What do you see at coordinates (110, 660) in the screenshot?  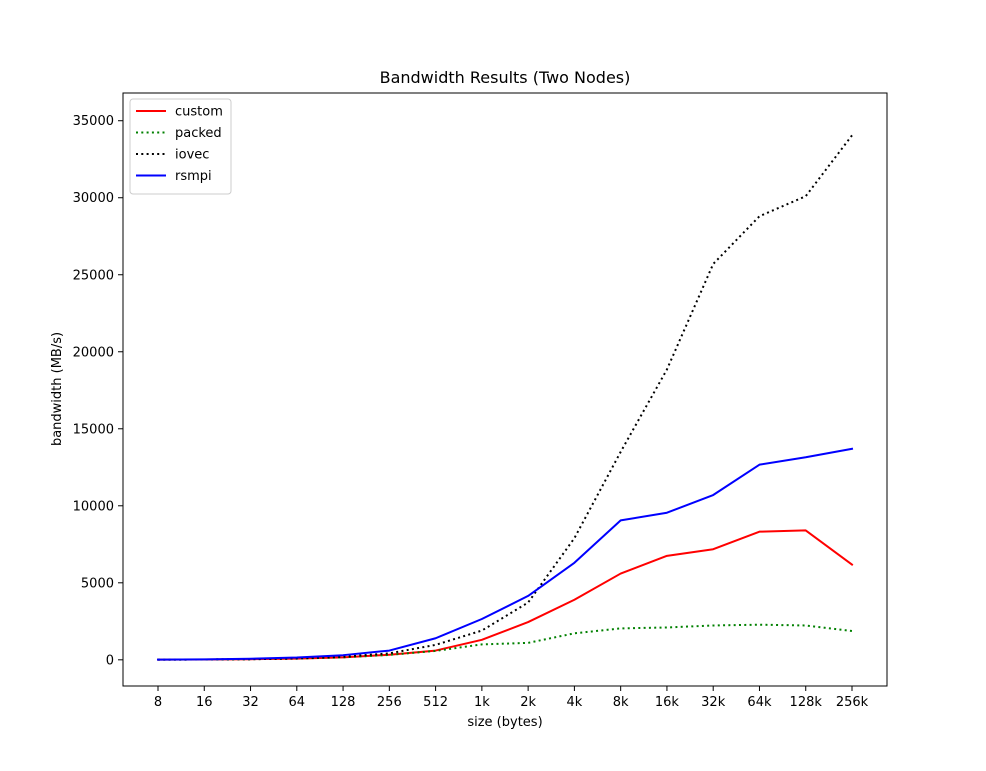 I see `y-tick-label: 0` at bounding box center [110, 660].